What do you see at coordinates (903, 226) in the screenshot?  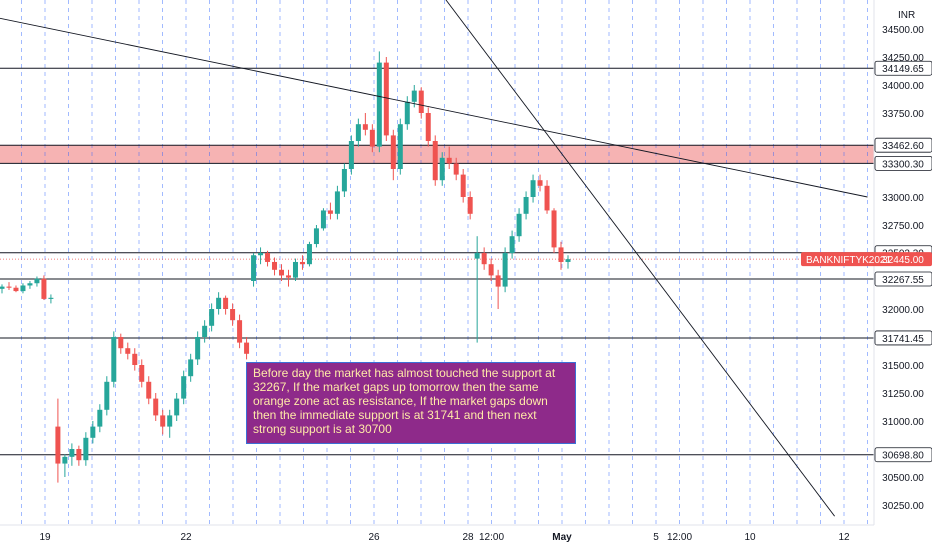 I see `price-tick-label: 32750.00` at bounding box center [903, 226].